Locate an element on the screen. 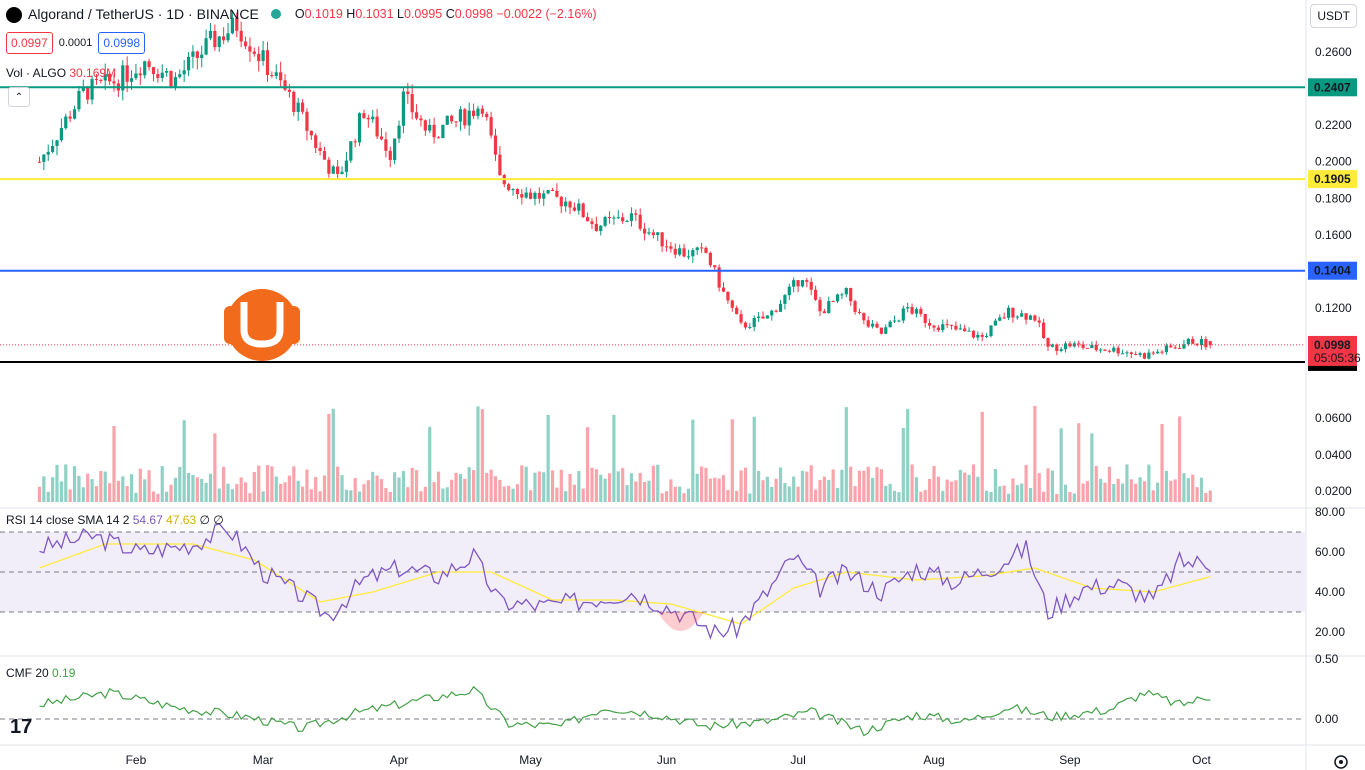 This screenshot has height=770, width=1365. level-price-label: 0.2407 is located at coordinates (1332, 87).